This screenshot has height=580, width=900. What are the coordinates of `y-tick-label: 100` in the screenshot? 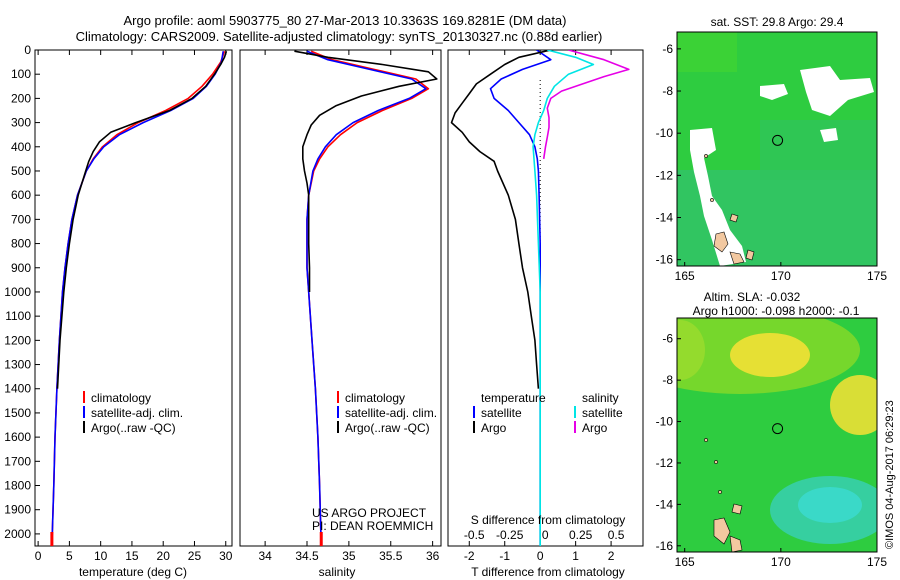 It's located at (21, 74).